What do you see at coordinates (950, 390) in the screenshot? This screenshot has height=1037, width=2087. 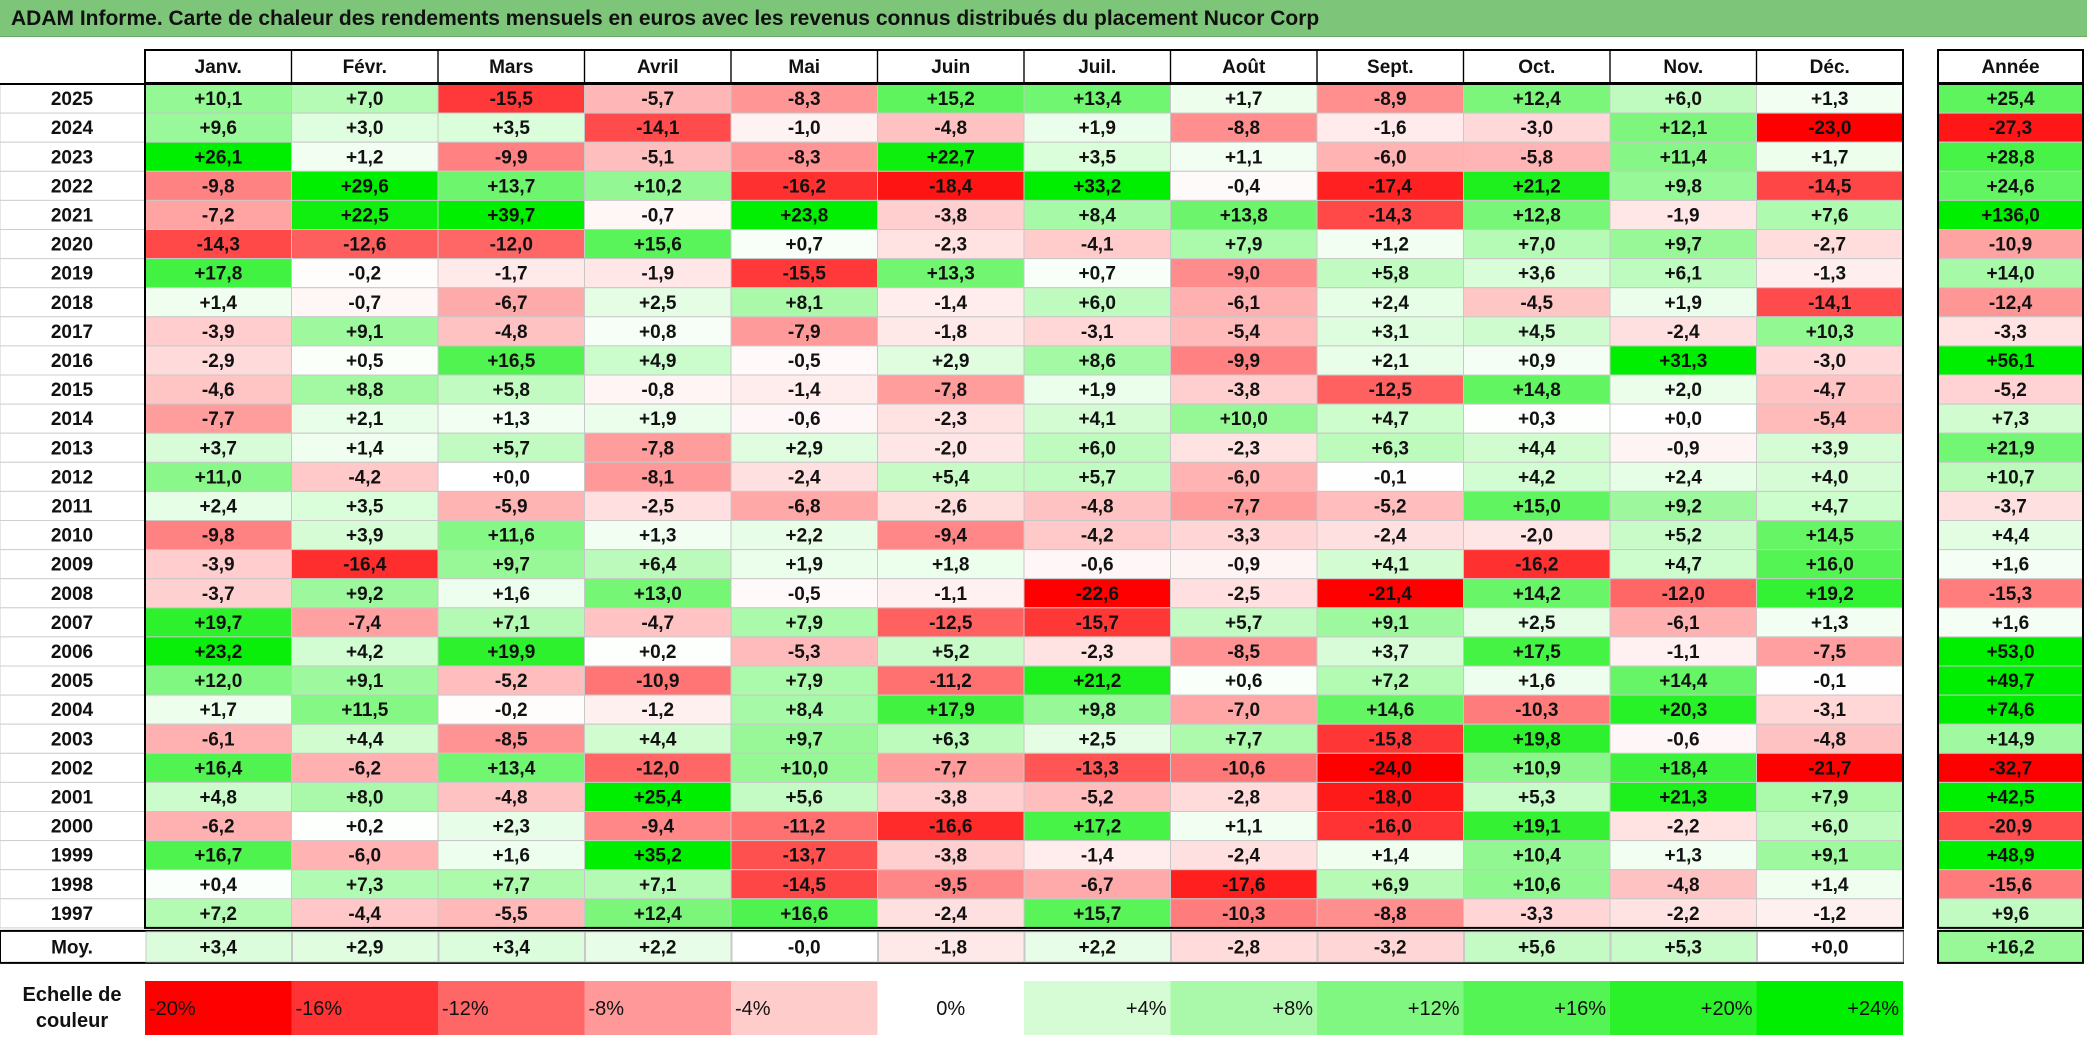 I see `heatmap-cell-value: -7,8` at bounding box center [950, 390].